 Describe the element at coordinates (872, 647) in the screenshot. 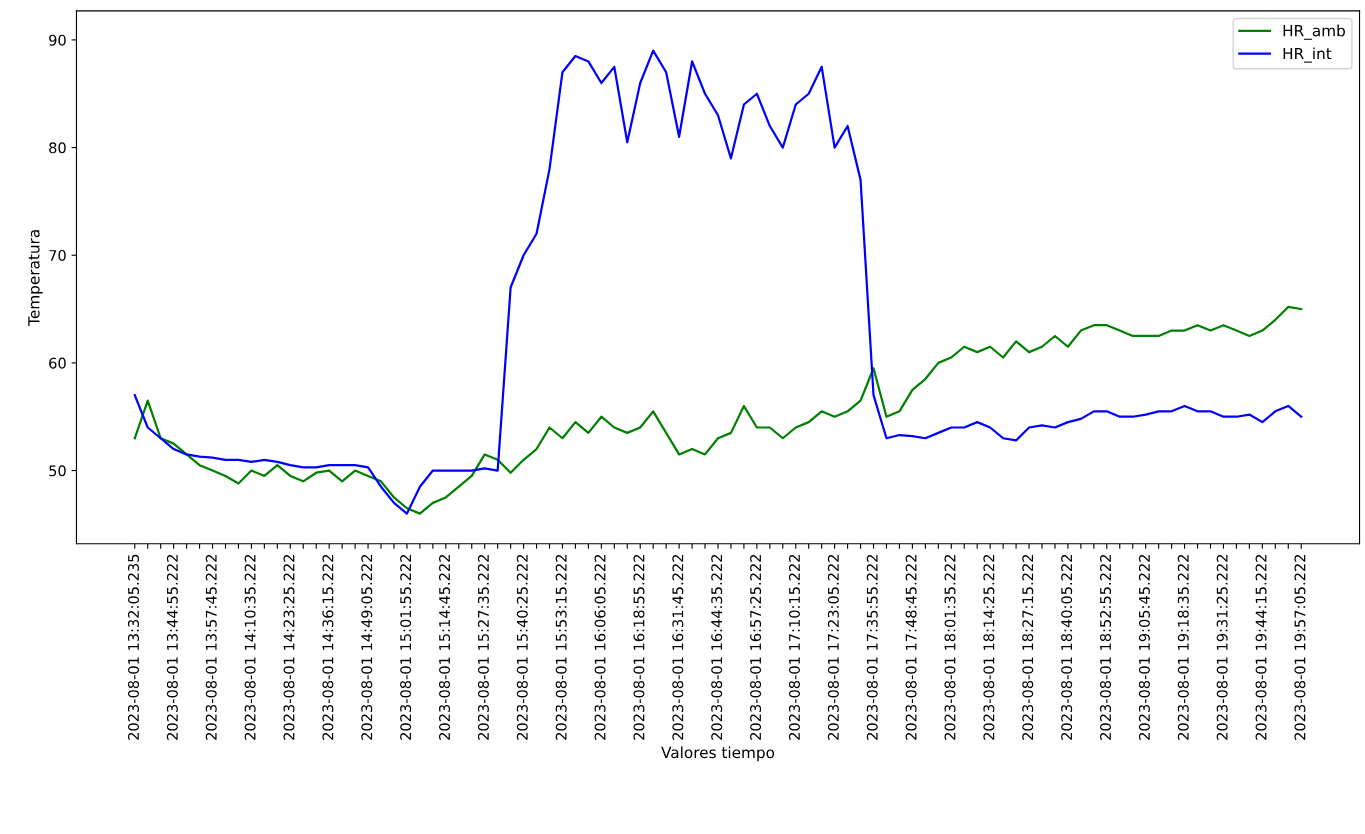

I see `x-tick-label: 2023-08-01 17:35:55.222` at that location.